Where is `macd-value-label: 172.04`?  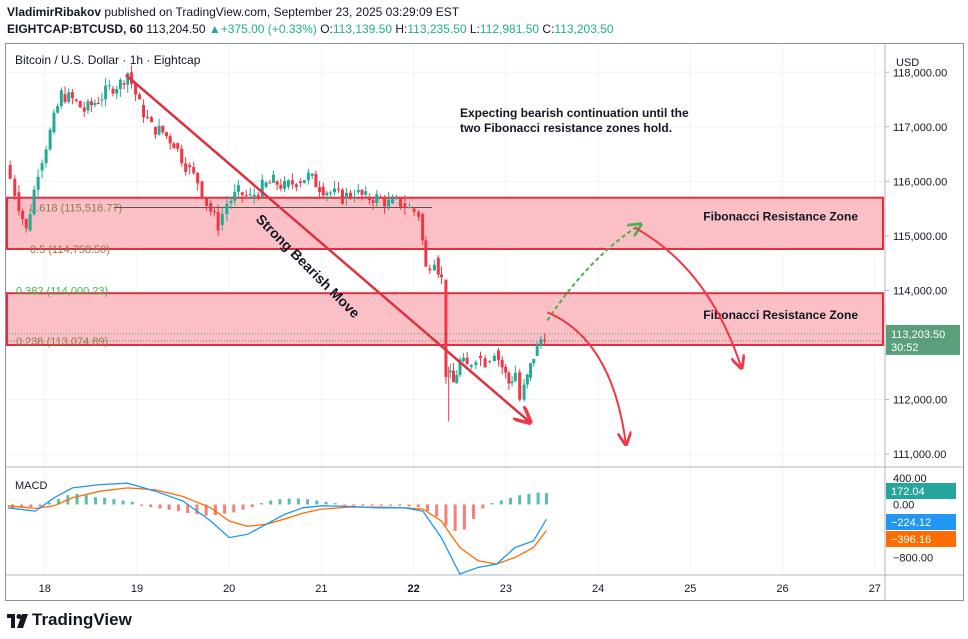 macd-value-label: 172.04 is located at coordinates (908, 492).